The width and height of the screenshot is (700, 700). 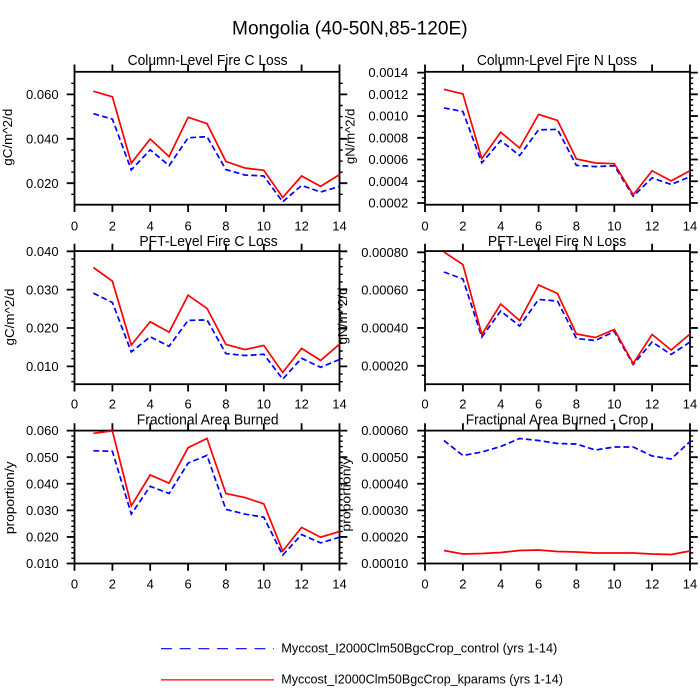 I want to click on svg-text: 0.00080, so click(x=384, y=252).